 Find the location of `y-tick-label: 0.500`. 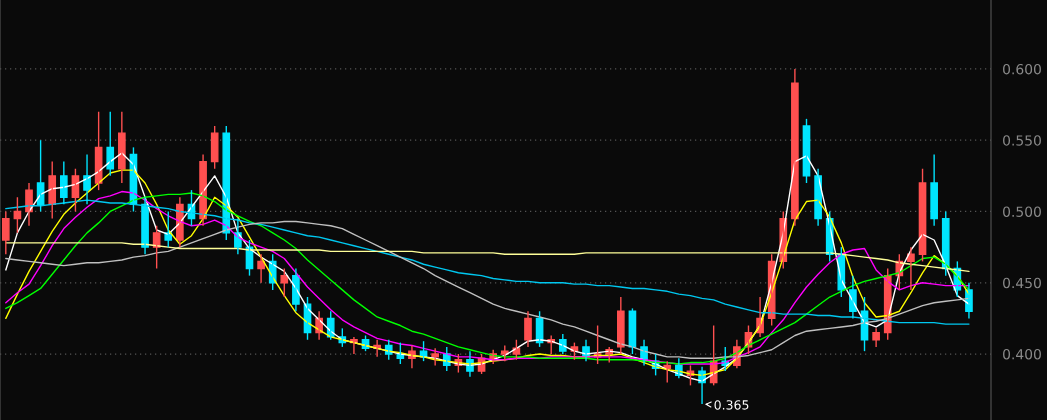

y-tick-label: 0.500 is located at coordinates (1022, 211).